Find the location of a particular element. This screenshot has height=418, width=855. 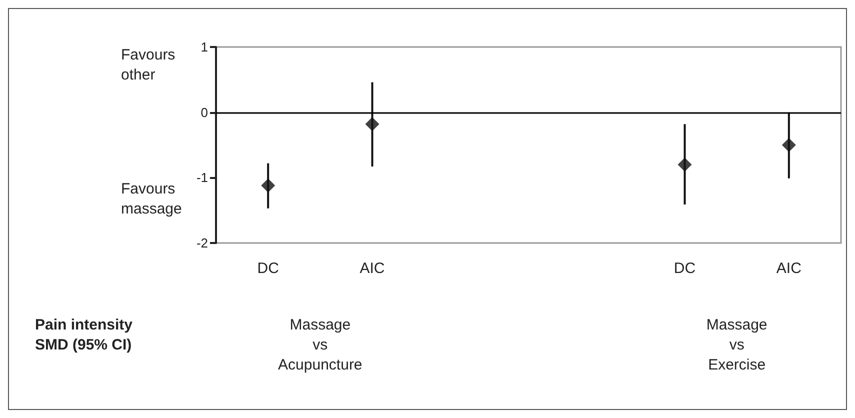

y-tick-label: 0 is located at coordinates (204, 112).